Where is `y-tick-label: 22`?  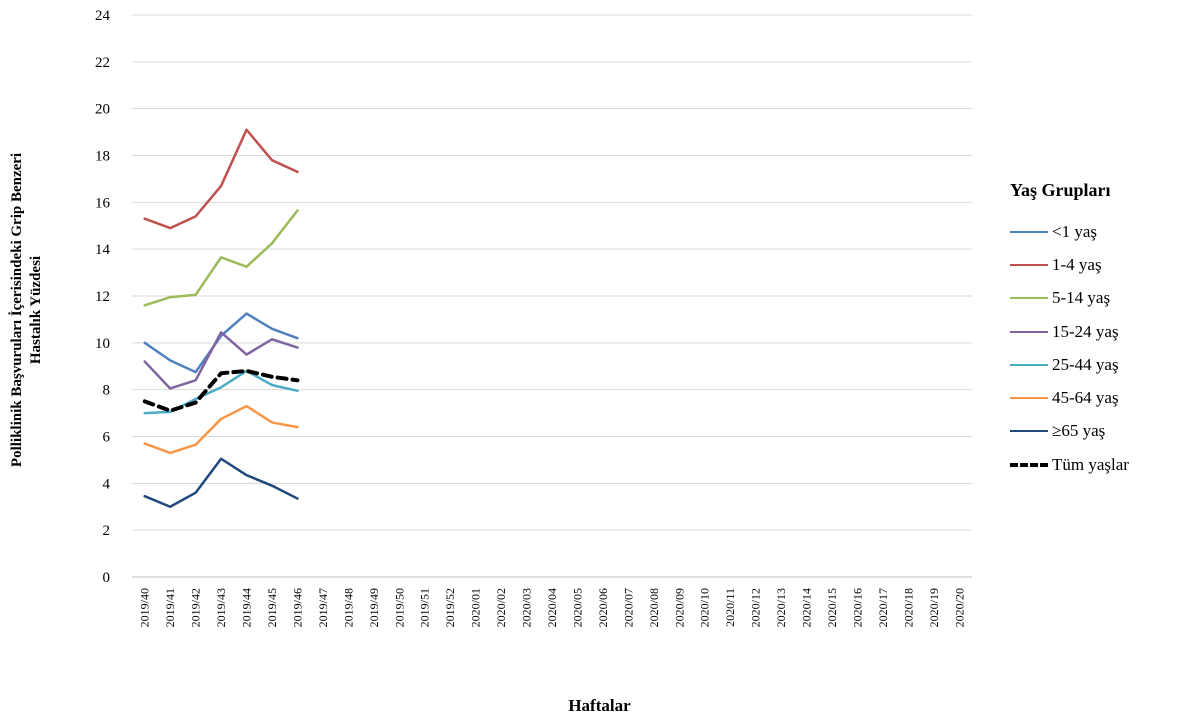 y-tick-label: 22 is located at coordinates (102, 63).